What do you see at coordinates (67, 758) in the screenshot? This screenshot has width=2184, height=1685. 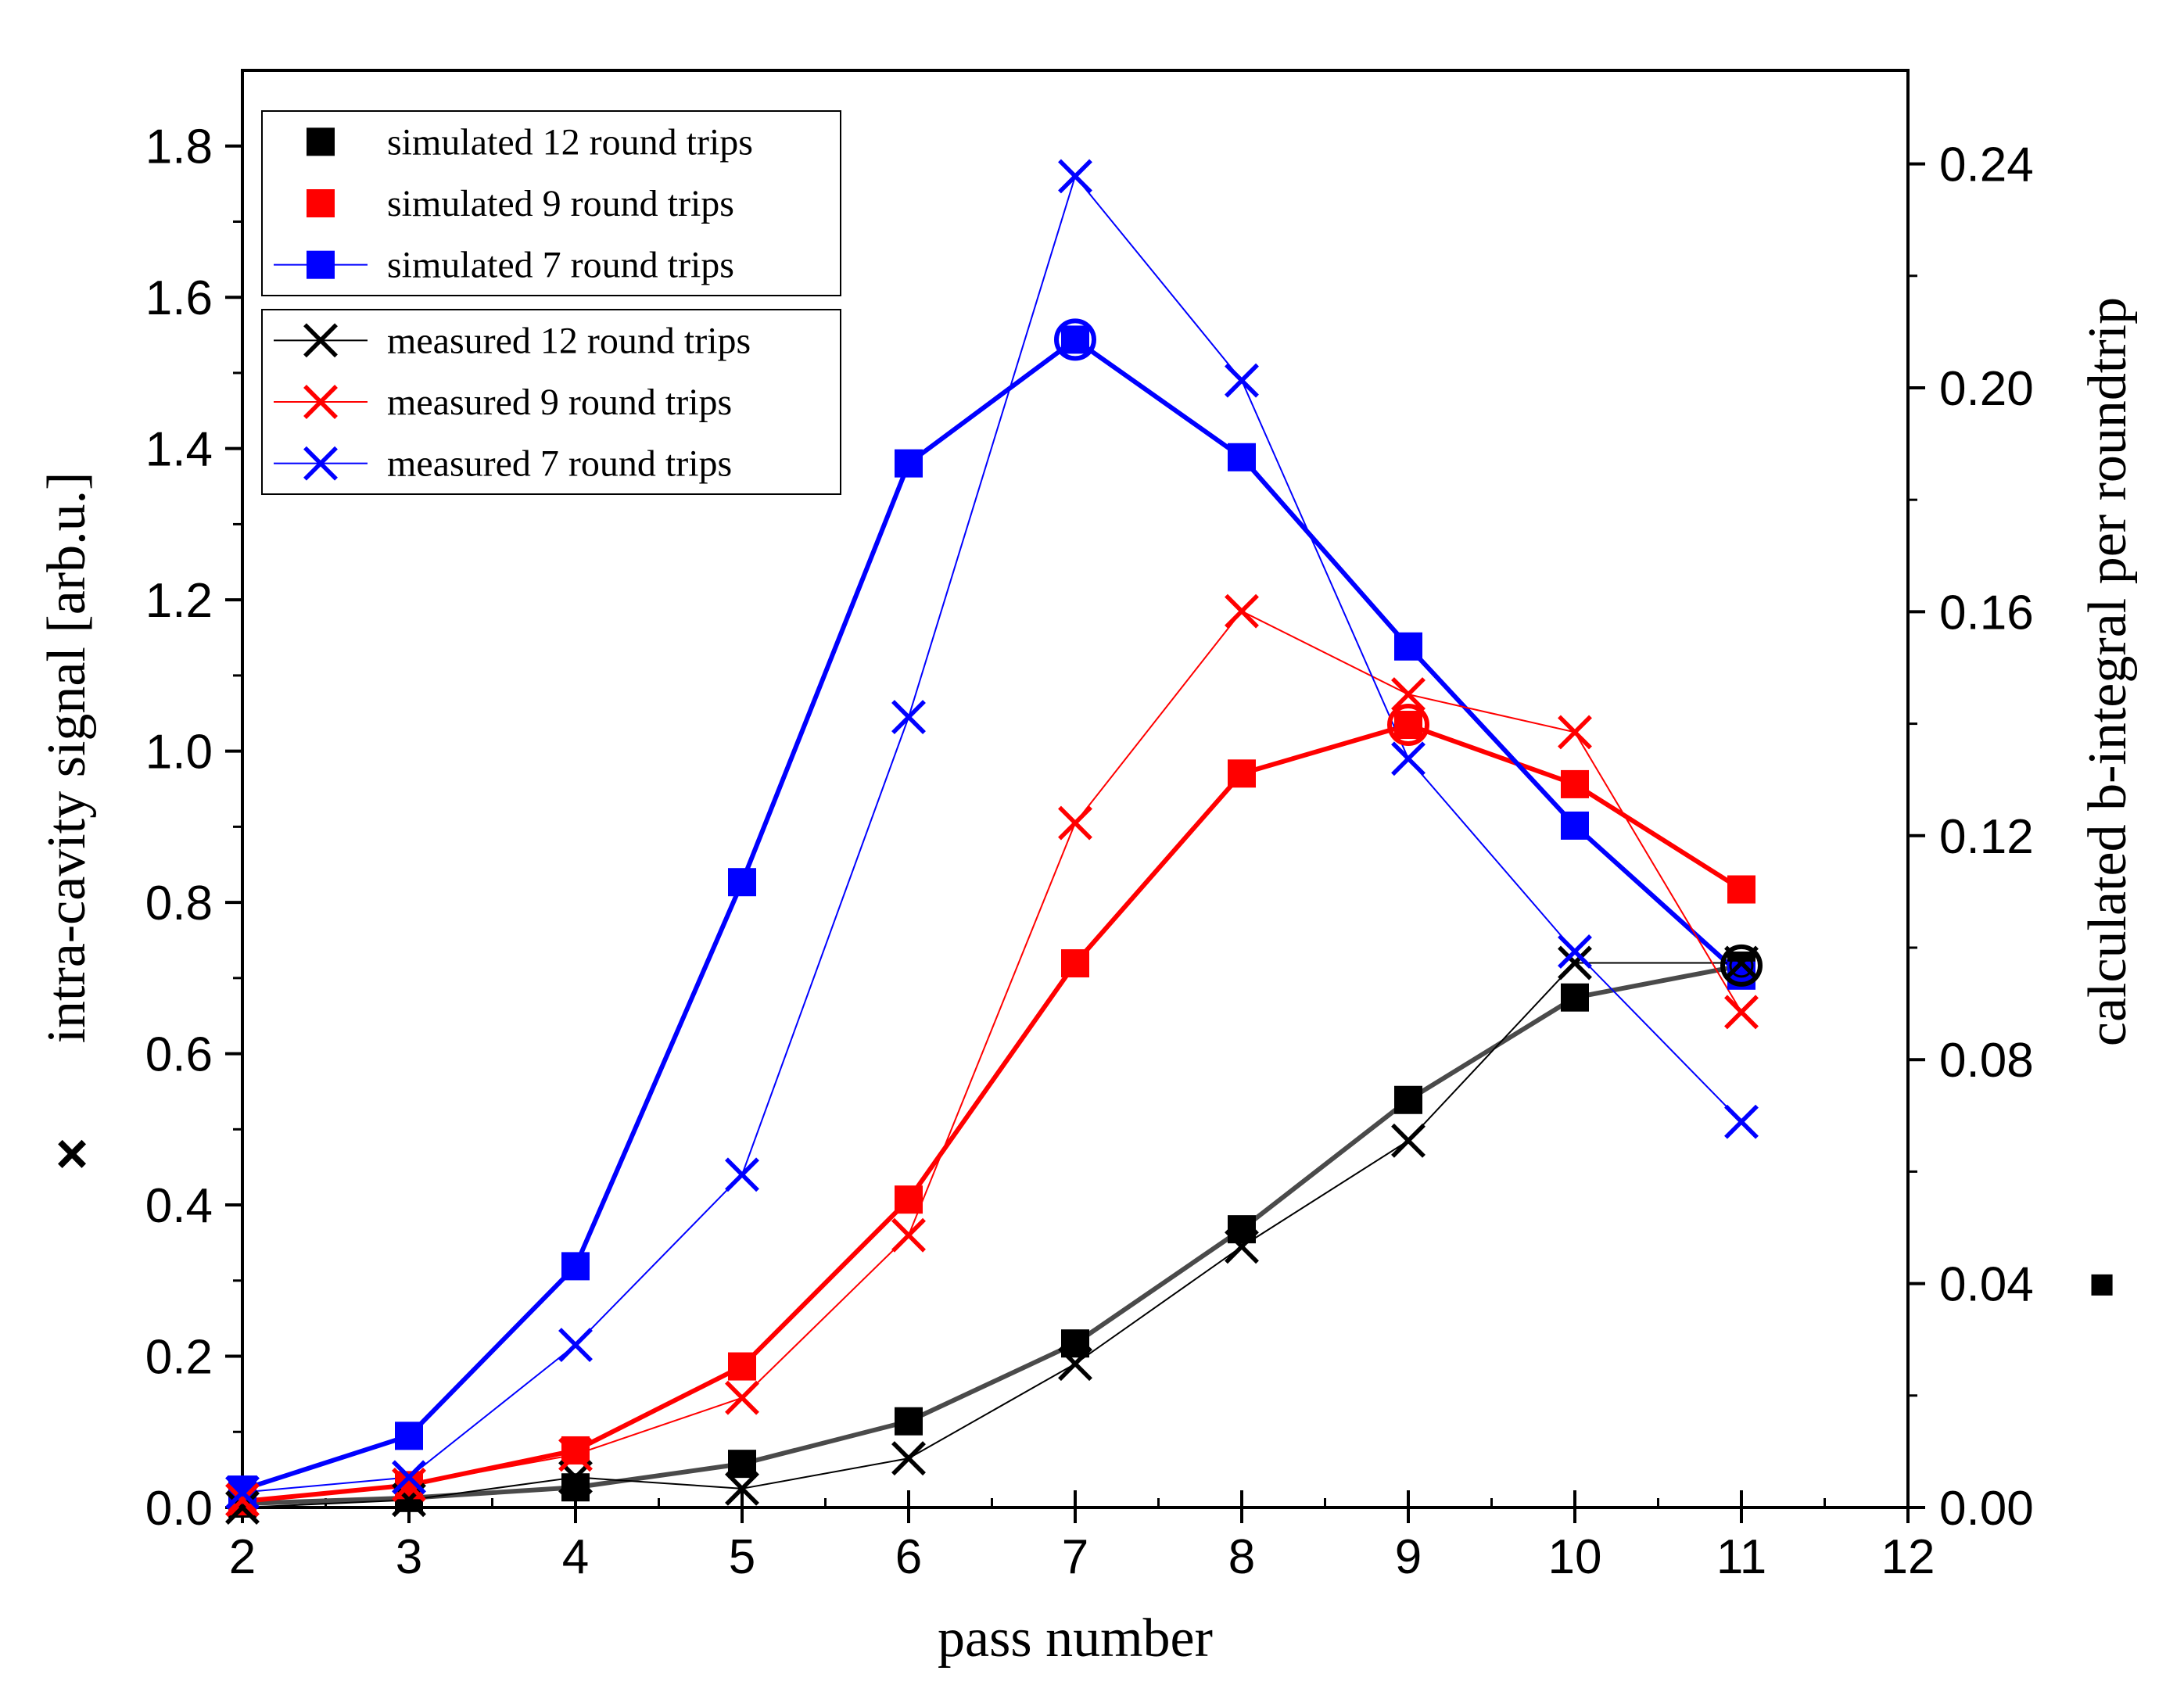 I see `y-left-axis-title: intra-cavity signal [arb.u.]` at bounding box center [67, 758].